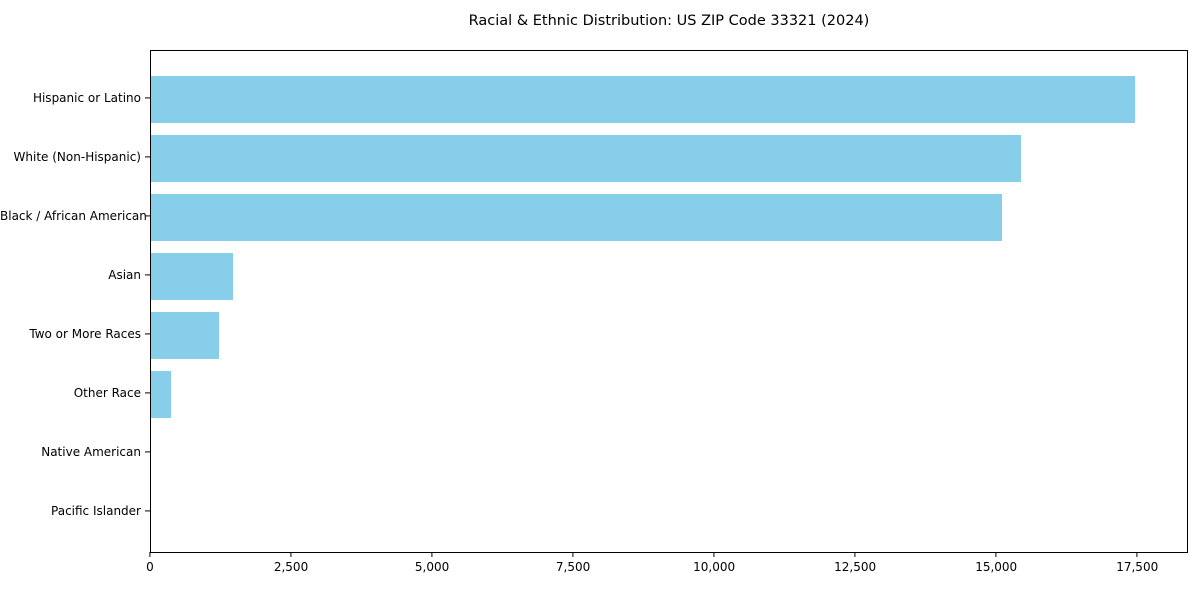 This screenshot has width=1200, height=600. I want to click on x-tick-label: 12,500, so click(855, 567).